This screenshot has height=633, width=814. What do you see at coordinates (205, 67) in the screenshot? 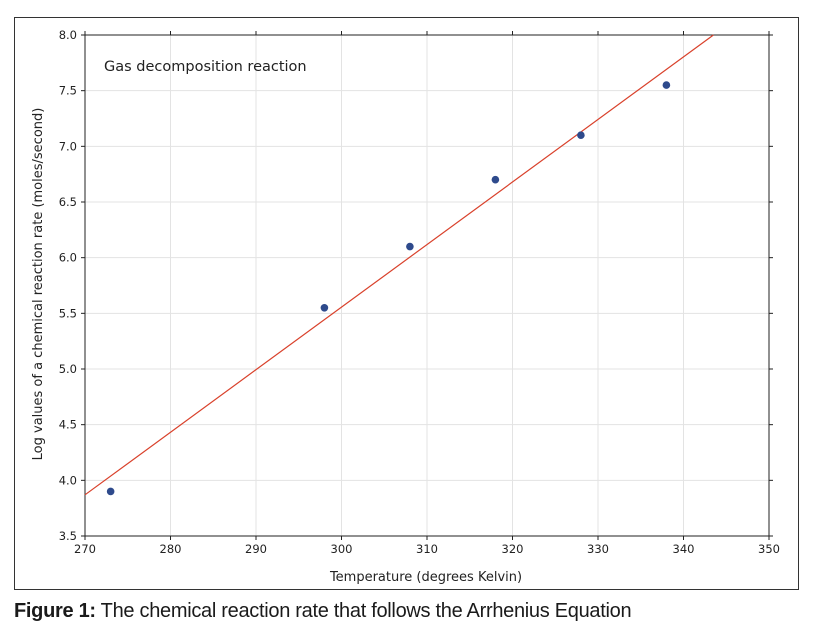
I see `chart-title: Gas decomposition reaction` at bounding box center [205, 67].